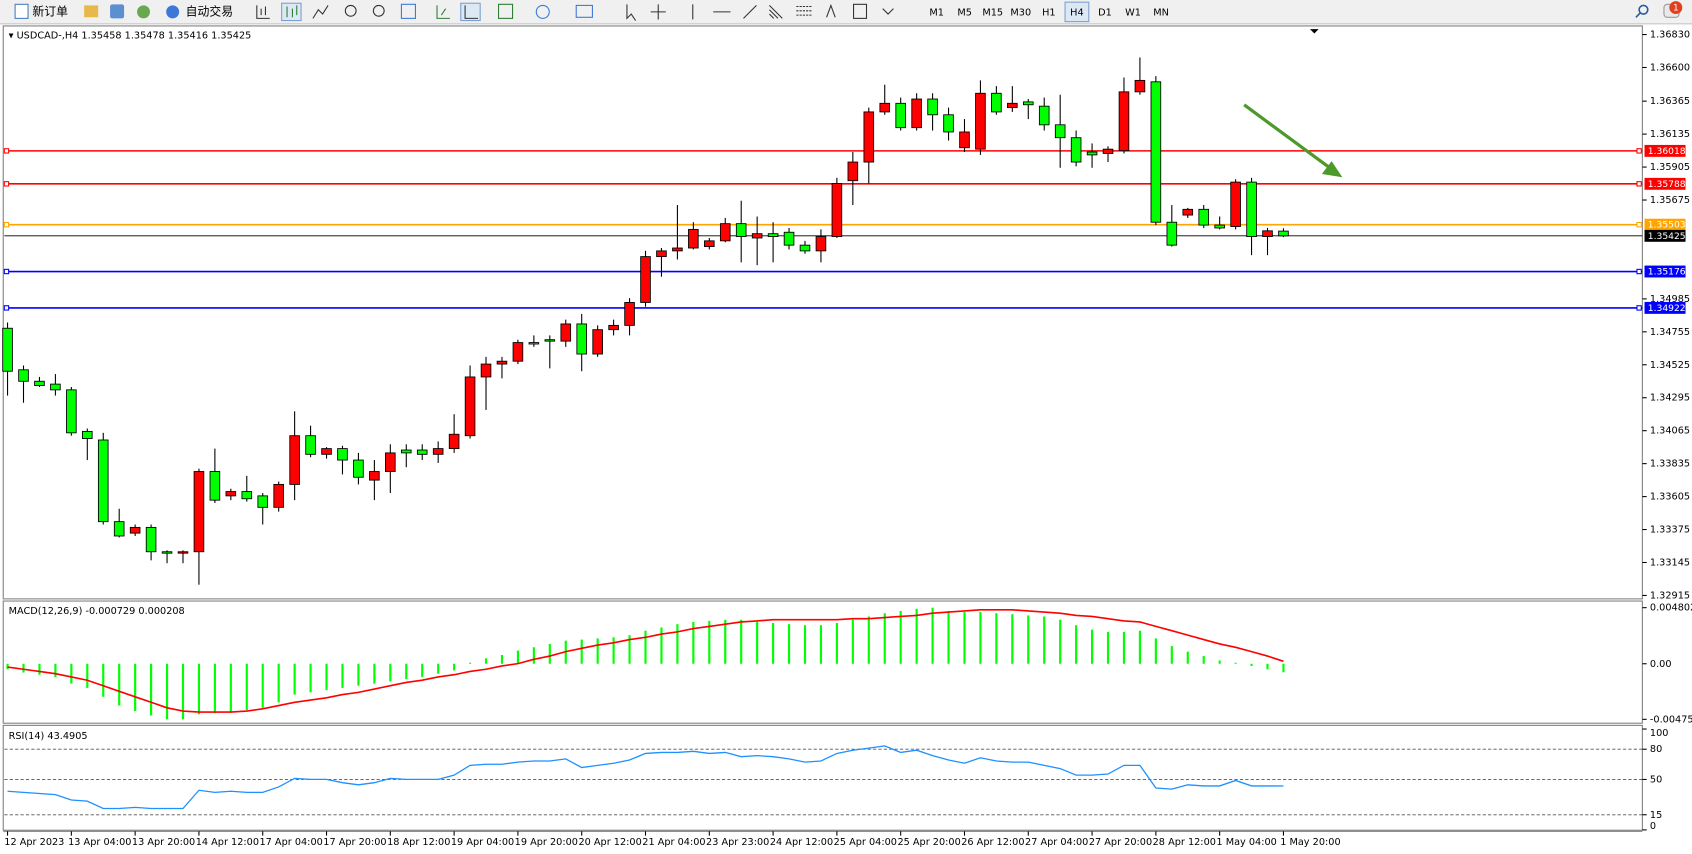 The width and height of the screenshot is (1692, 854). Describe the element at coordinates (378, 10) in the screenshot. I see `tool-zoom-out` at that location.